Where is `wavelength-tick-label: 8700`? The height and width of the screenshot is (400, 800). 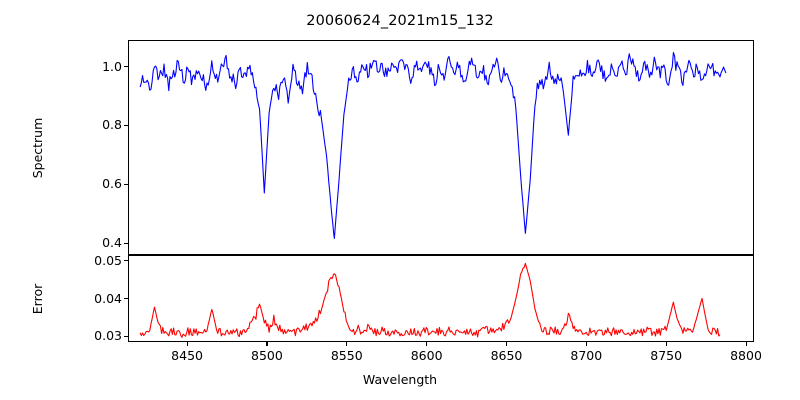
wavelength-tick-label: 8700 is located at coordinates (586, 355).